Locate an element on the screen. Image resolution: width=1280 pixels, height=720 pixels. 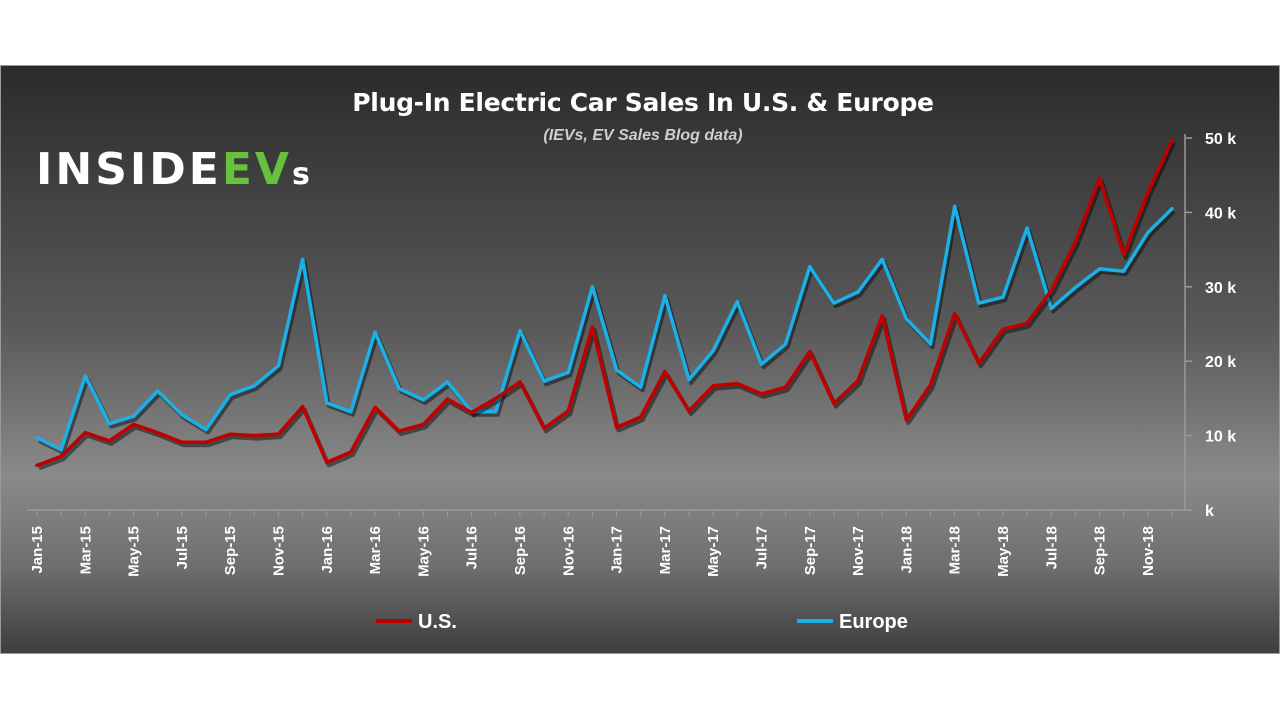
x-tick-label: Nov-15 is located at coordinates (278, 551).